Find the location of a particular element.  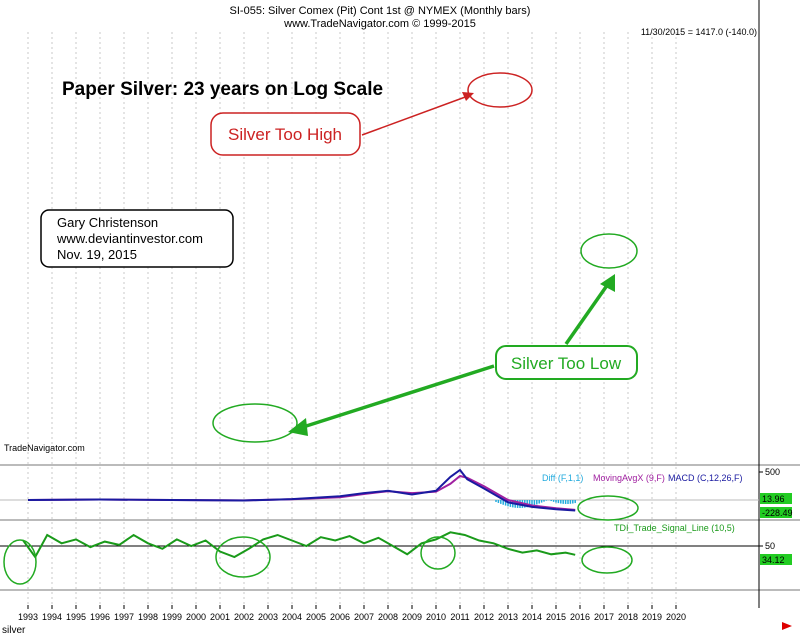

low-ellipse-2015 is located at coordinates (609, 251).